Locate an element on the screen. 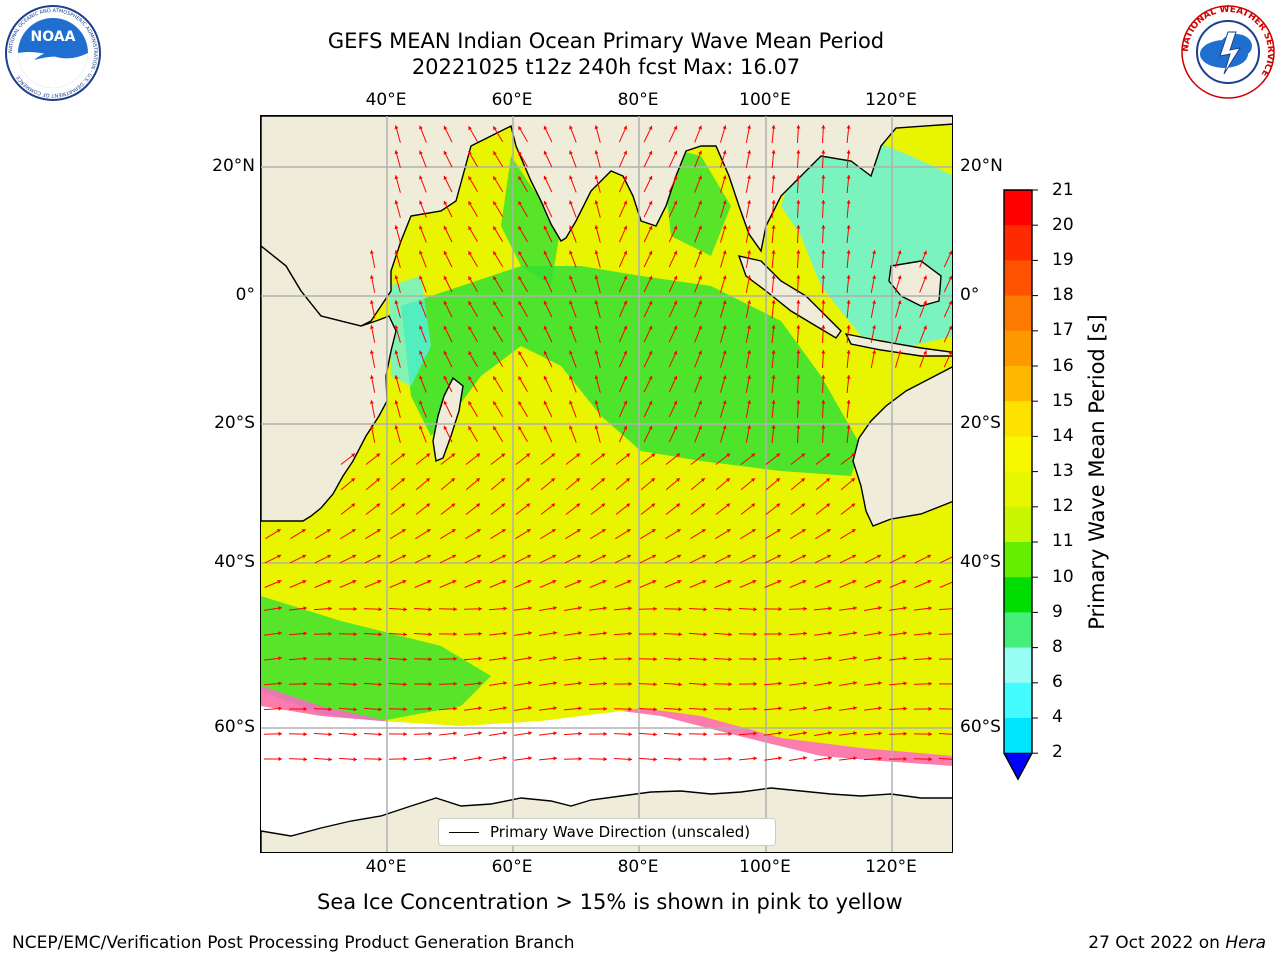  lat-tick-left: 20°N is located at coordinates (233, 166).